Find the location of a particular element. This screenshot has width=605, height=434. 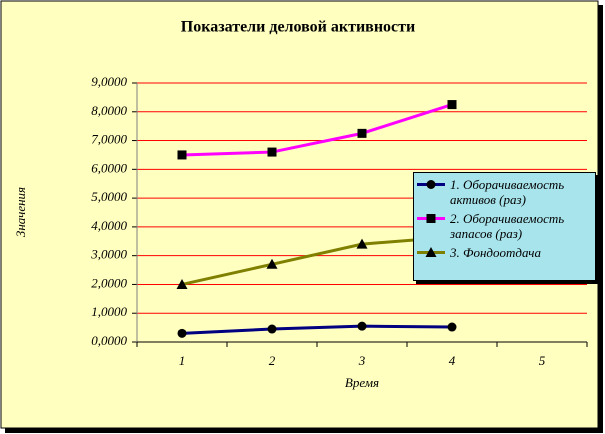

legend-label: 2. Оборачиваемость запасов (раз) is located at coordinates (507, 226).